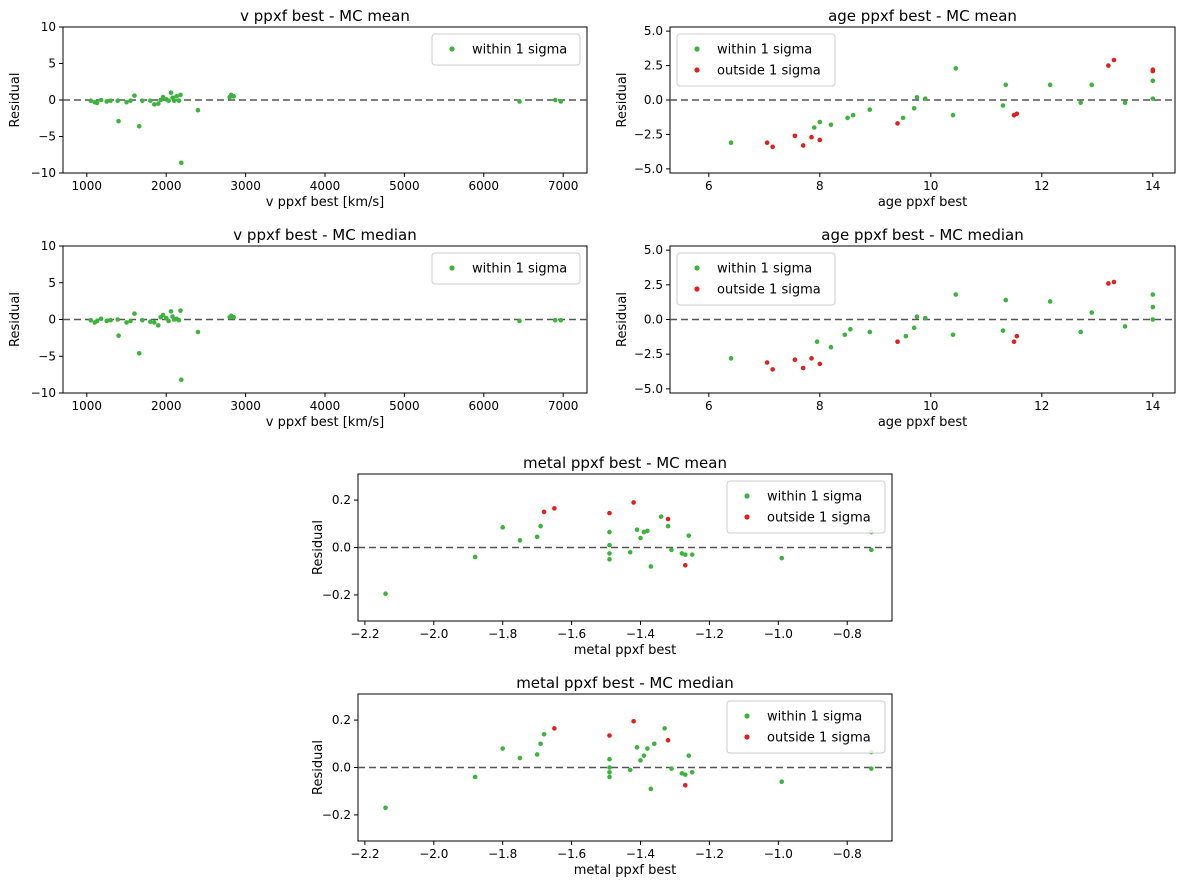 The width and height of the screenshot is (1200, 885). I want to click on x-tick-label: −1.8, so click(502, 634).